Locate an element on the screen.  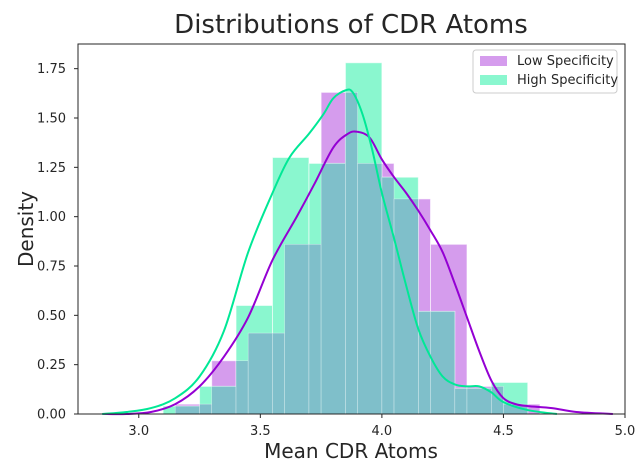
legend-box is located at coordinates (545, 71).